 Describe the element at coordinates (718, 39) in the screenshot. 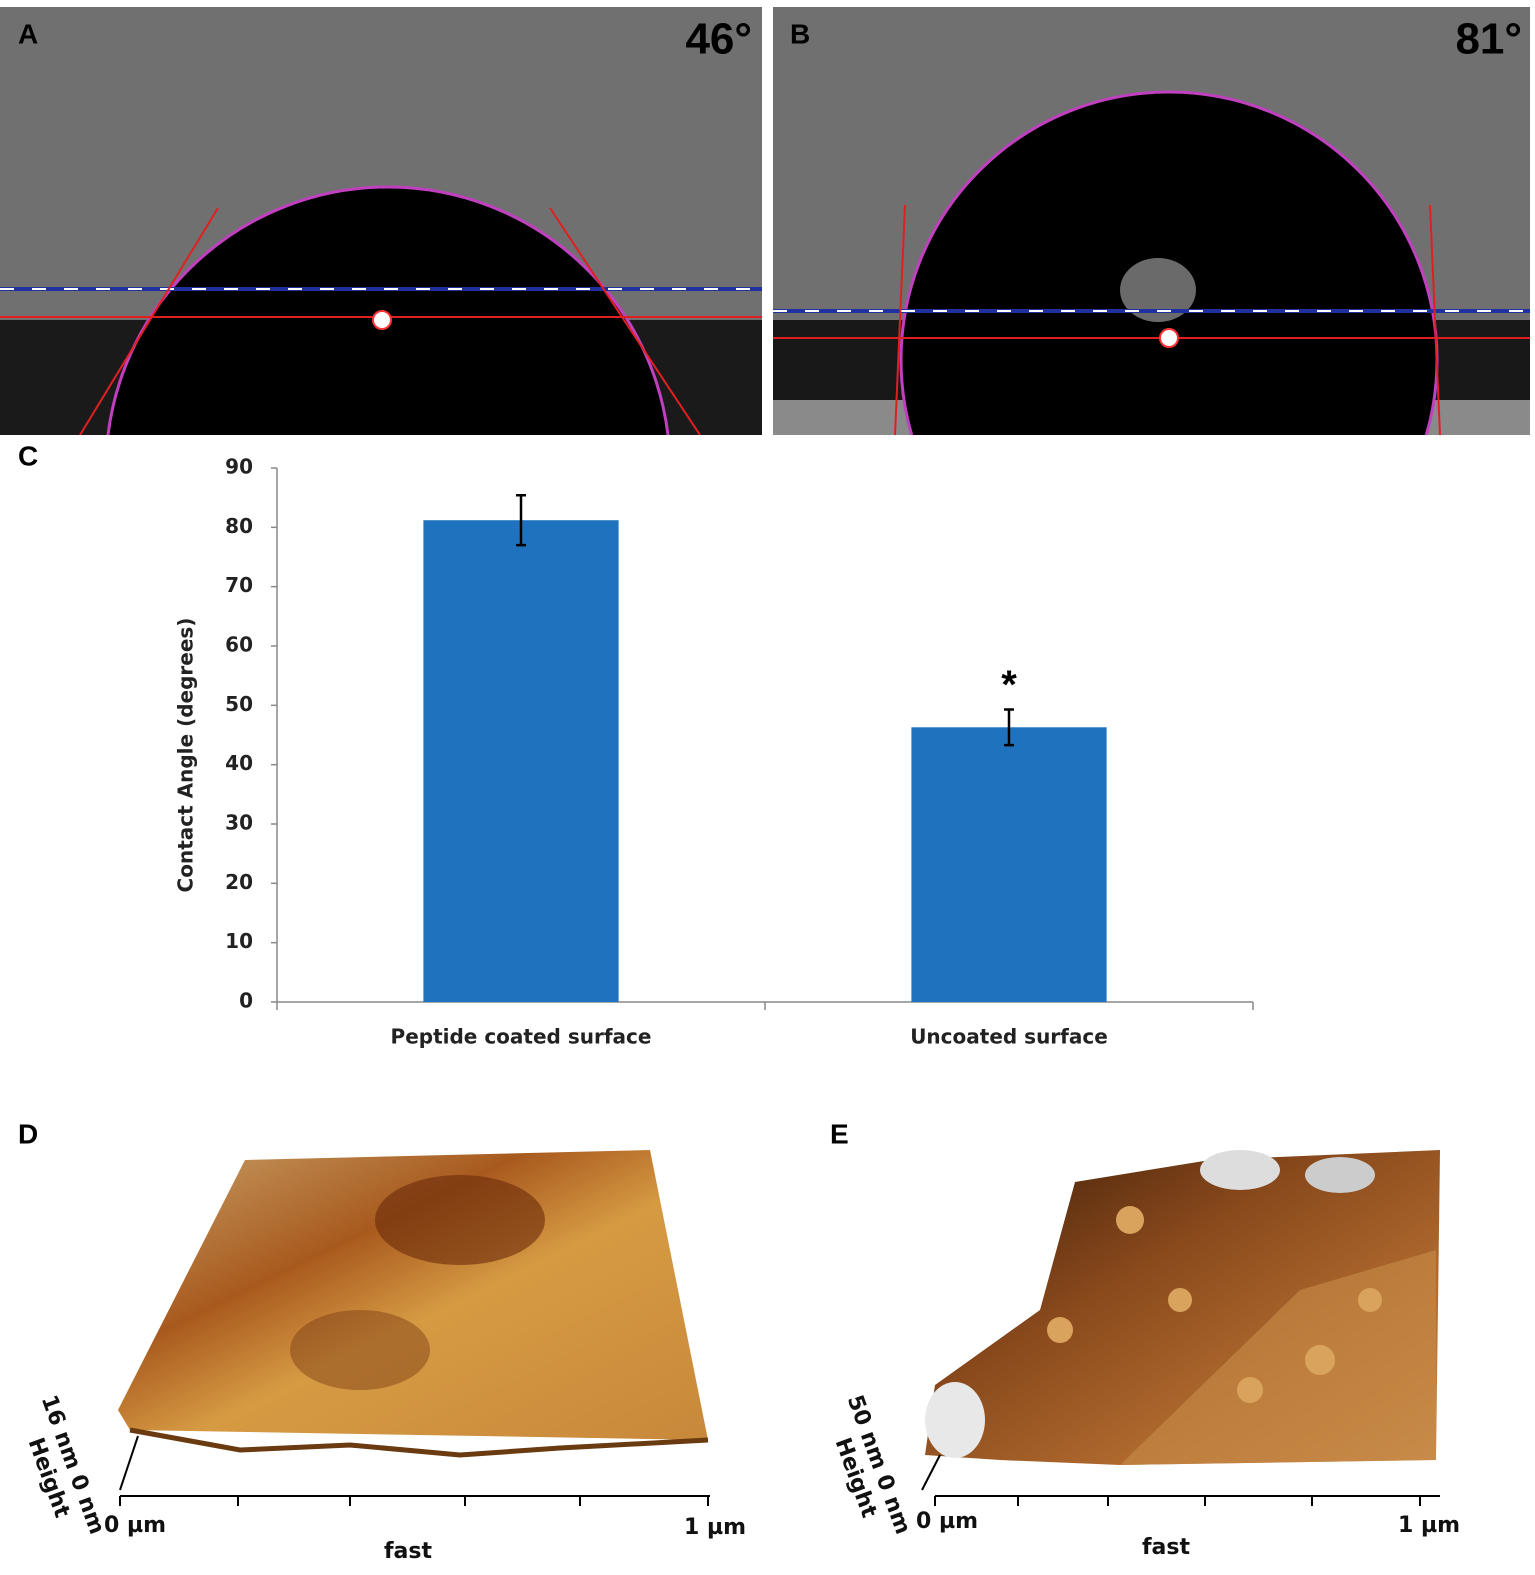

I see `angle-label: 46°` at that location.